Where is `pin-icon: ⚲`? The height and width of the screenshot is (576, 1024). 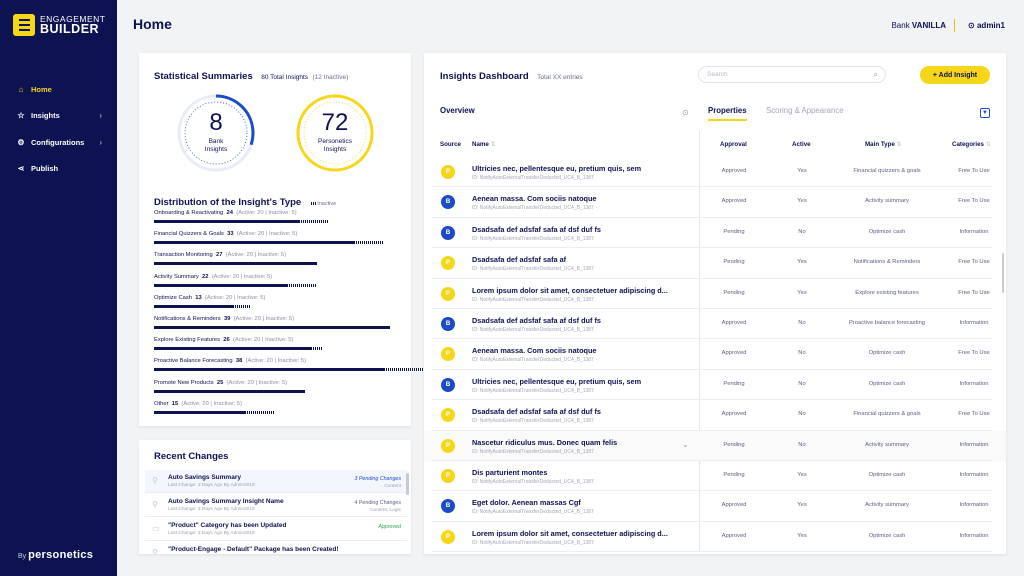 pin-icon: ⚲ is located at coordinates (155, 504).